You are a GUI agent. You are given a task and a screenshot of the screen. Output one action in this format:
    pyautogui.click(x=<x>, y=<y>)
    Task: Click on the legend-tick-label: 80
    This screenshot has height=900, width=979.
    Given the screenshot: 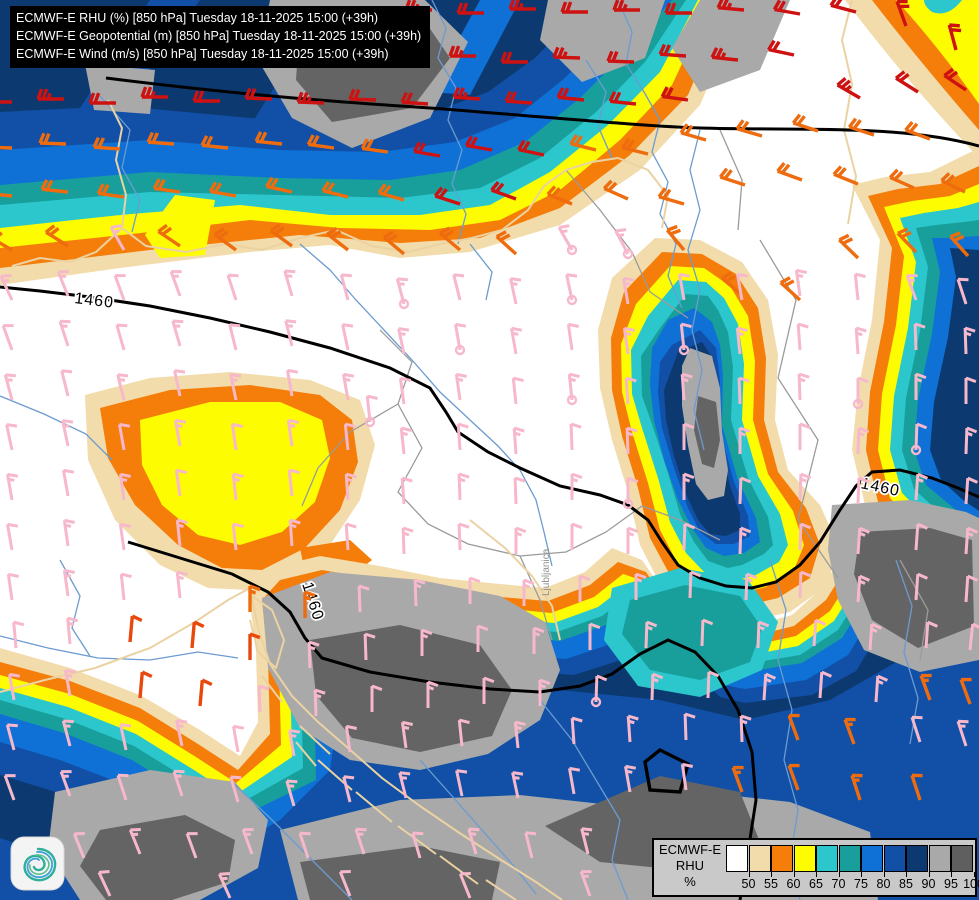 What is the action you would take?
    pyautogui.click(x=883, y=884)
    